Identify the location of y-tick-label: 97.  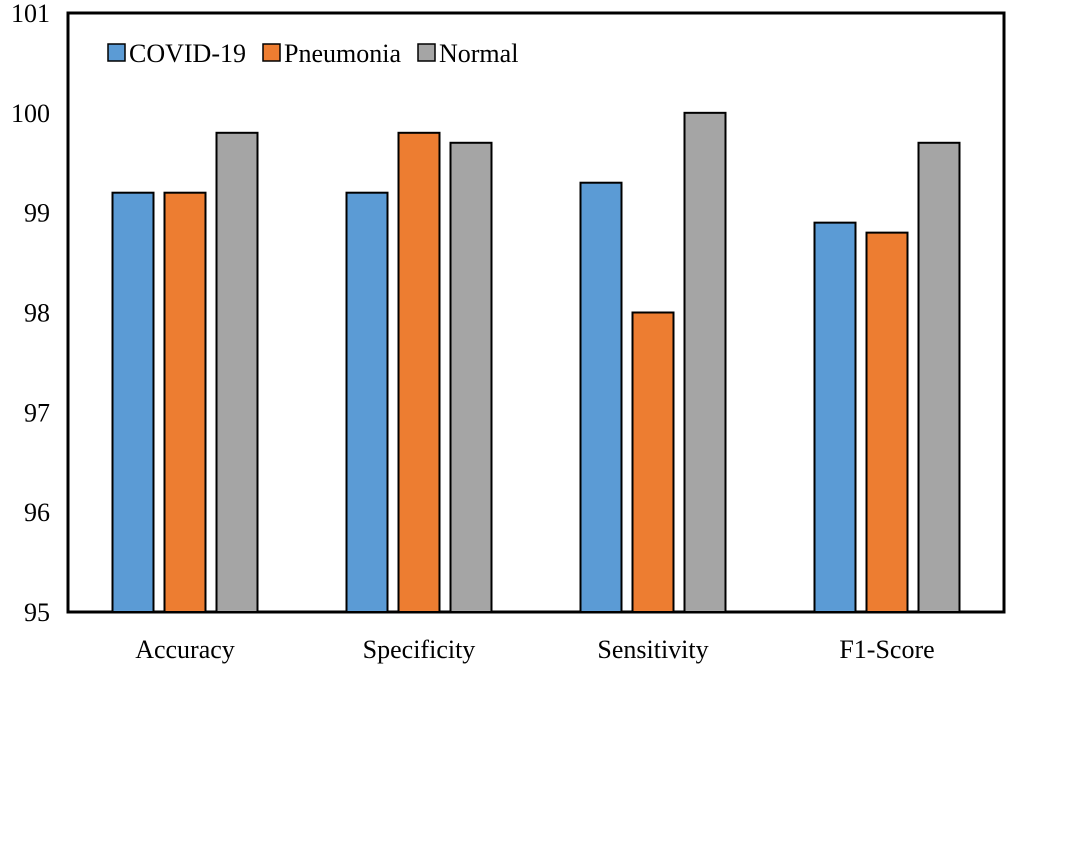
(37, 412).